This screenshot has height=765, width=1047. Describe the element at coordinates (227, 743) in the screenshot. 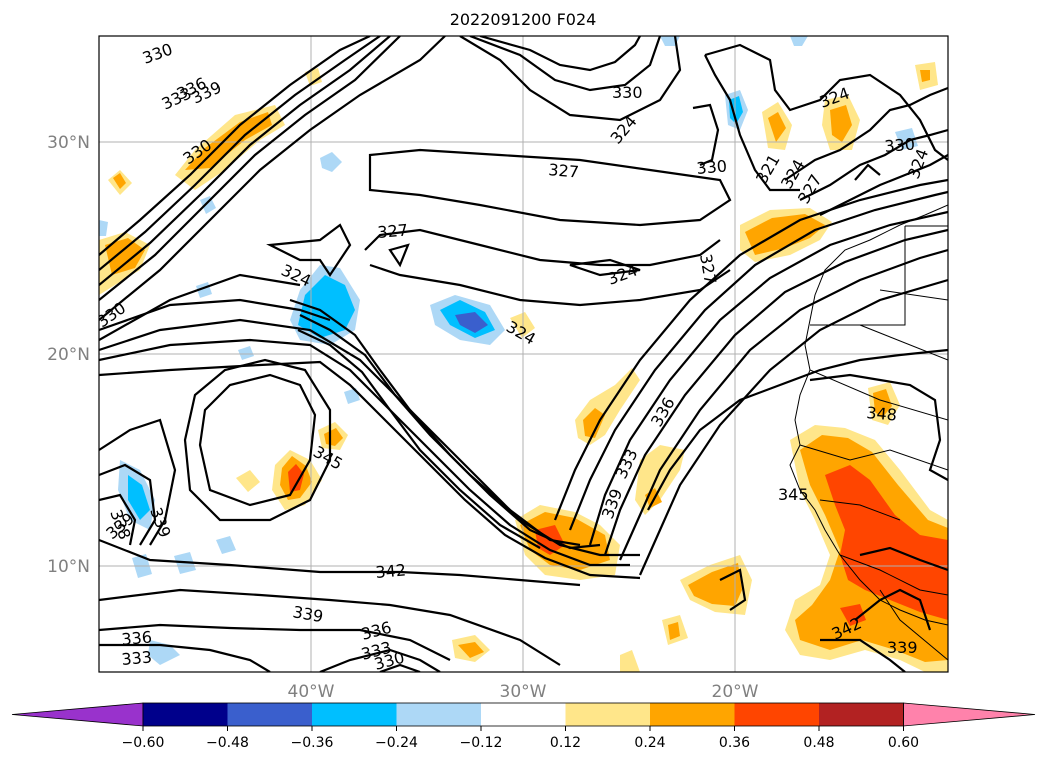

I see `colorbar-tick-label: −0.48` at that location.